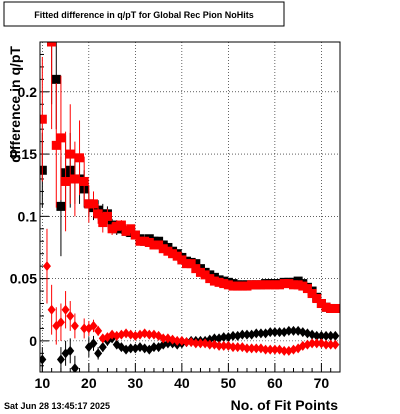 This screenshot has height=414, width=400. What do you see at coordinates (33, 341) in the screenshot?
I see `y-tick-label: 0` at bounding box center [33, 341].